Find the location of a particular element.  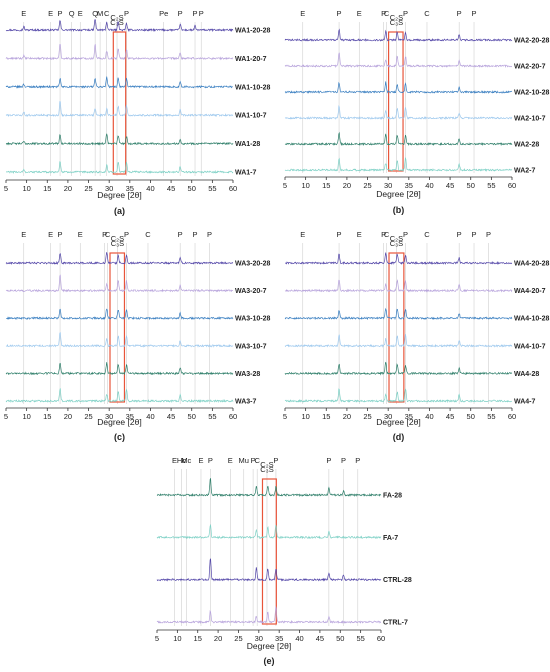

series-label: WA4-20-7 is located at coordinates (530, 291).